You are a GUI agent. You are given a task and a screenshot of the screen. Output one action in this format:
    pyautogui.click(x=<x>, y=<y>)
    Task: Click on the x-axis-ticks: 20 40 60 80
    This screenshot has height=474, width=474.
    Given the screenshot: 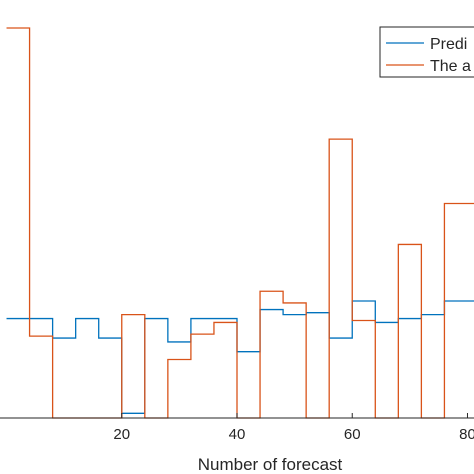 What is the action you would take?
    pyautogui.click(x=293, y=428)
    